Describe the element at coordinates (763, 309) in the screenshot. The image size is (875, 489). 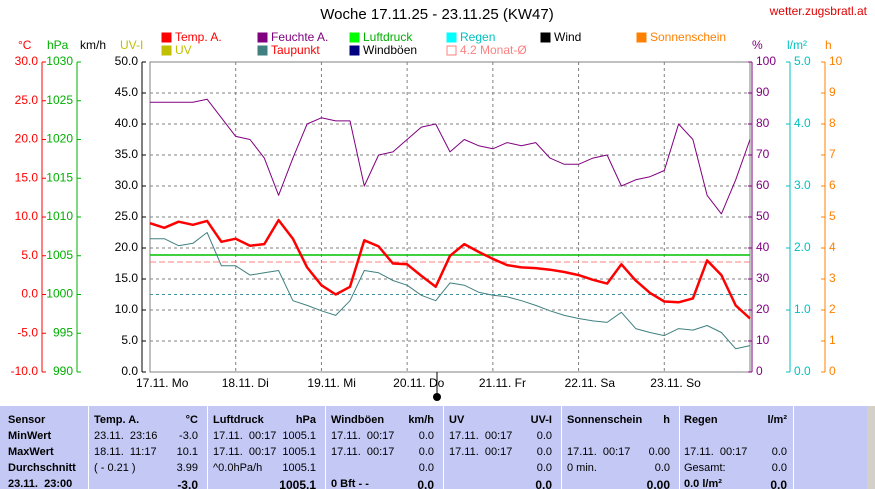
I see `y-tick-label: 20` at that location.